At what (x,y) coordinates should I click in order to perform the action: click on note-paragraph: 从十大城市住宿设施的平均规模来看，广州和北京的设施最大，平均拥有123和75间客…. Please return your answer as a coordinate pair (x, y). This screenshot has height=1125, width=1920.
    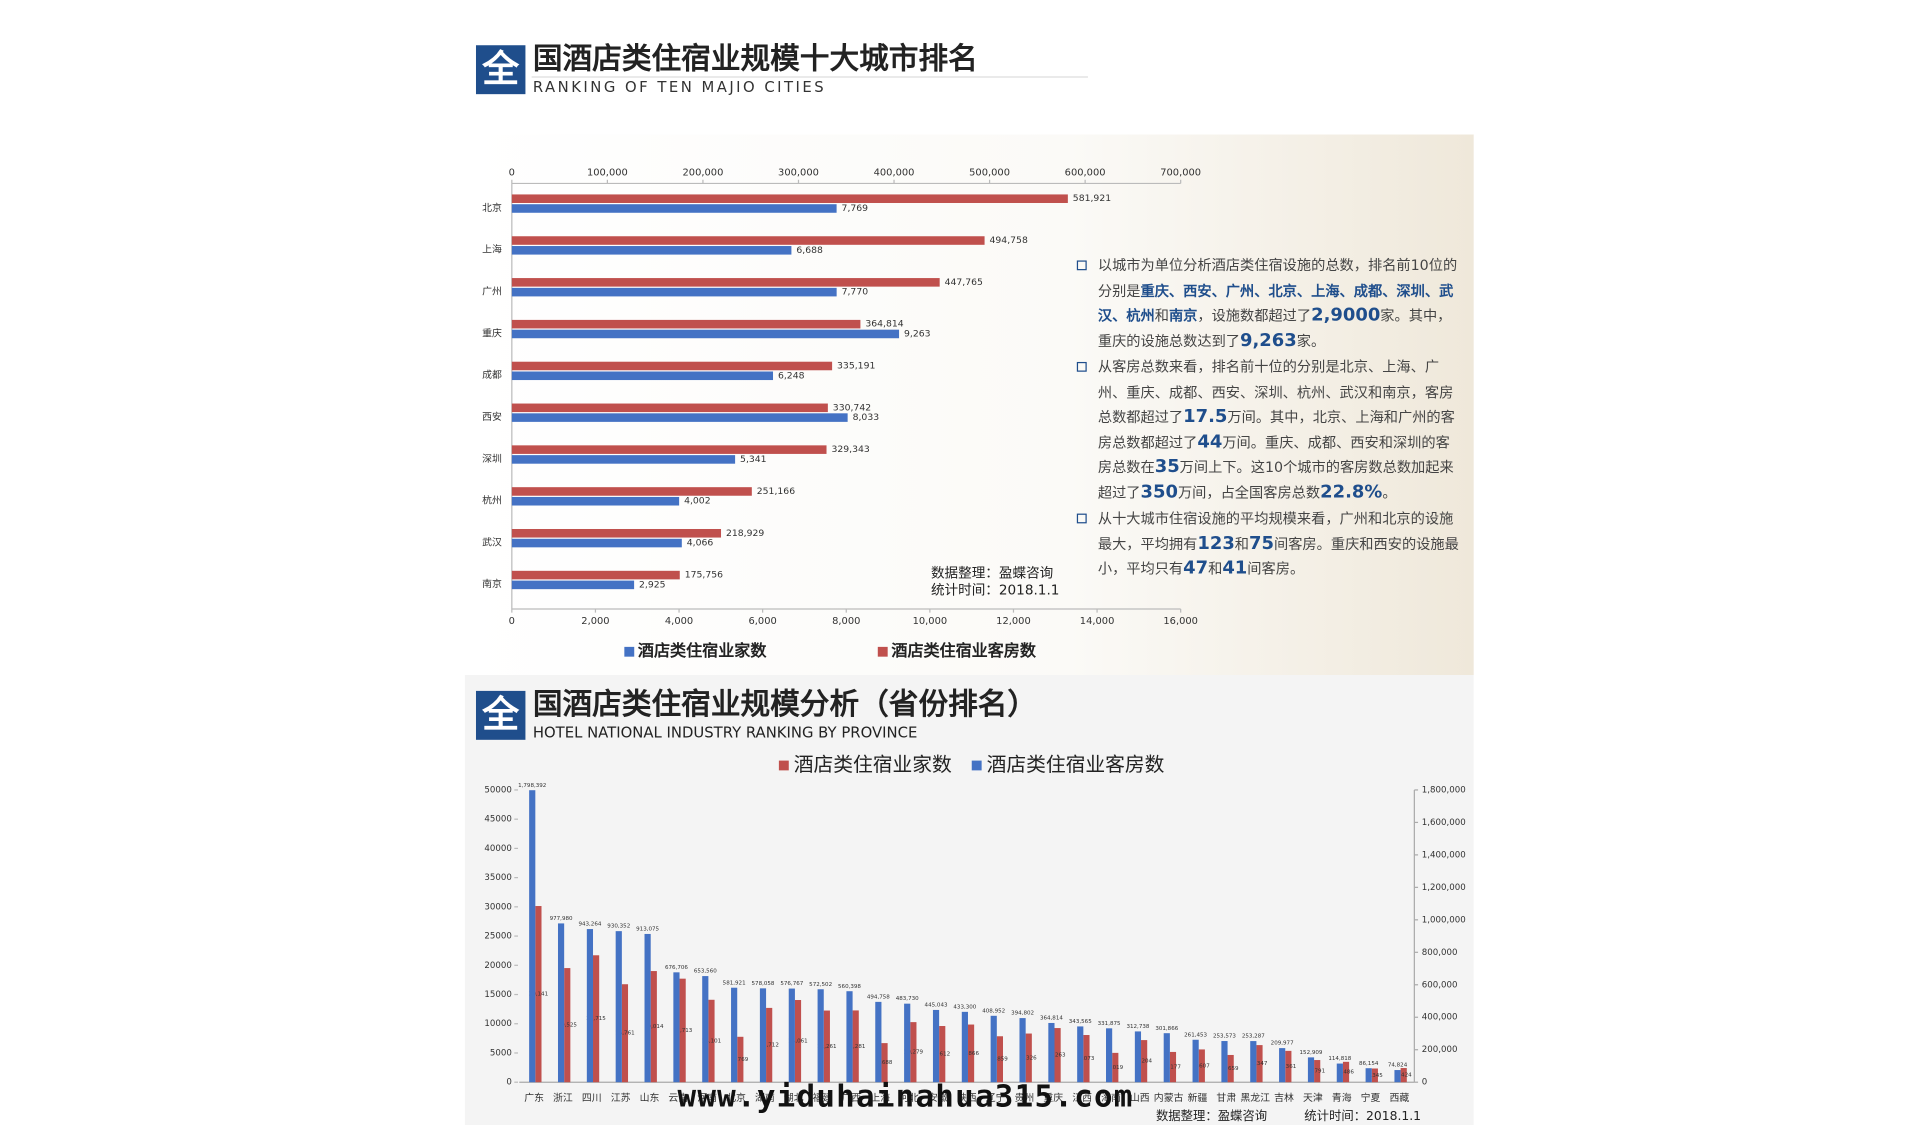
    Looking at the image, I should click on (1266, 541).